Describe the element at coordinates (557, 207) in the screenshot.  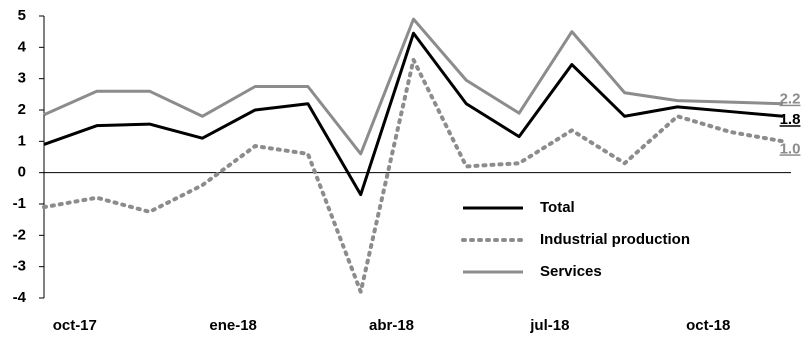
I see `legend-label: Total` at that location.